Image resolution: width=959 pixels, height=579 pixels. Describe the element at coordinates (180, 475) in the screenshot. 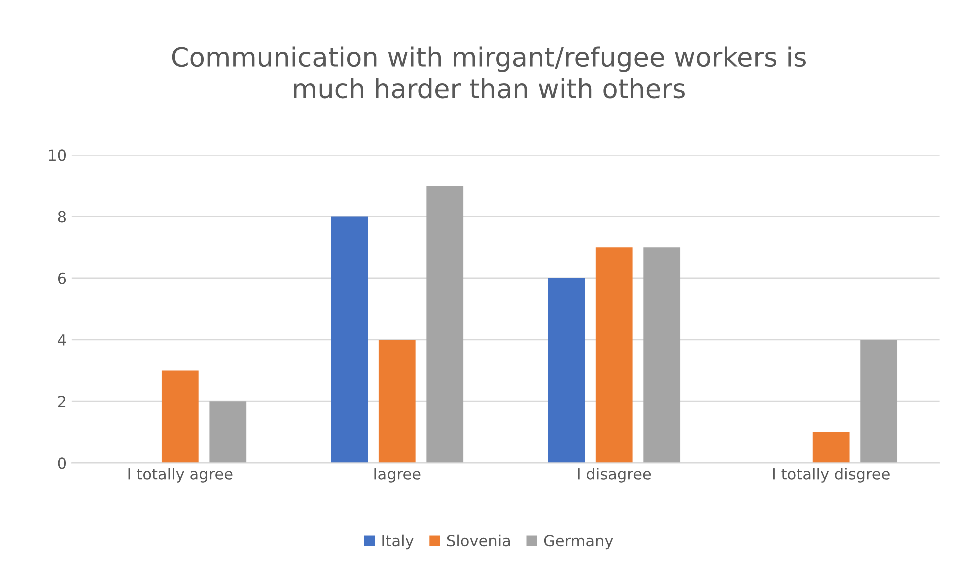

I see `x-tick-label: I totally agree` at that location.